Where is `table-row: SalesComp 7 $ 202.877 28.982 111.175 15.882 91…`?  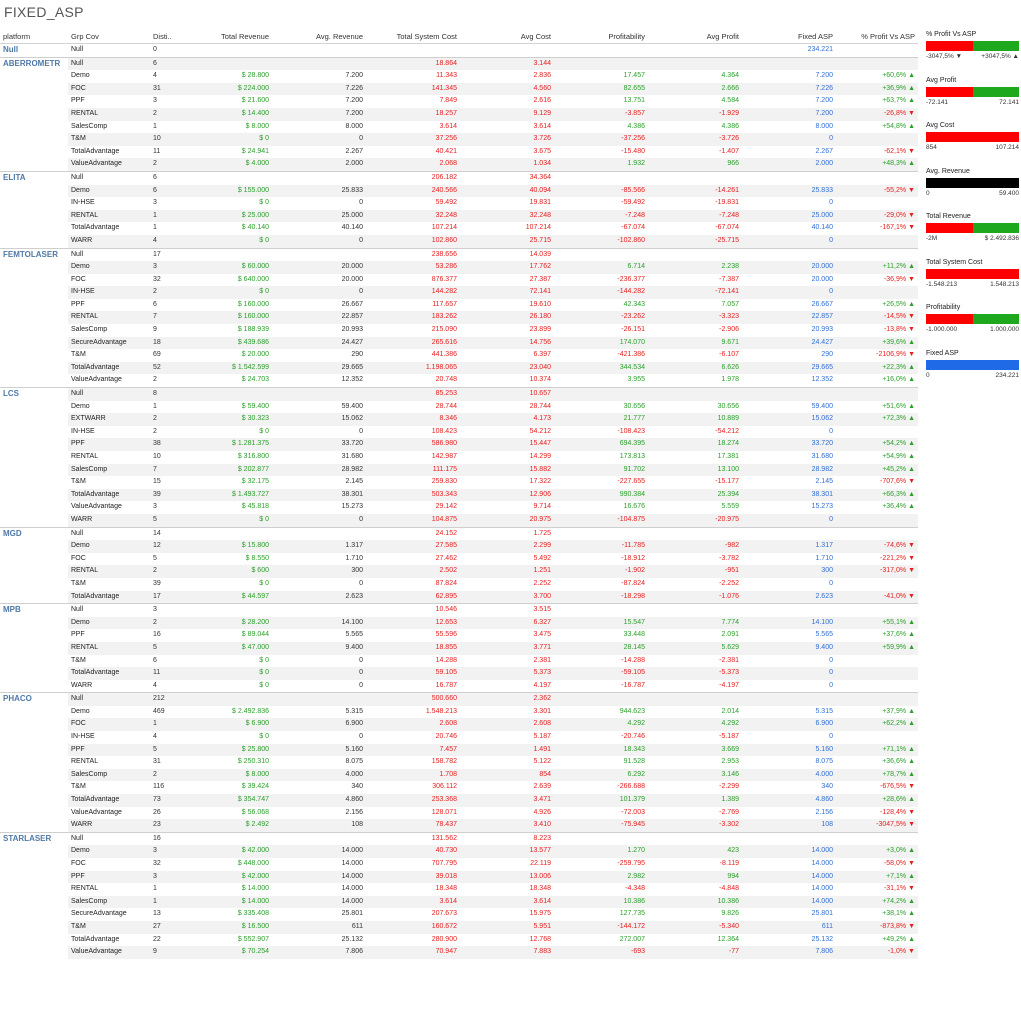
table-row: SalesComp 7 $ 202.877 28.982 111.175 15.882 91… is located at coordinates (459, 470).